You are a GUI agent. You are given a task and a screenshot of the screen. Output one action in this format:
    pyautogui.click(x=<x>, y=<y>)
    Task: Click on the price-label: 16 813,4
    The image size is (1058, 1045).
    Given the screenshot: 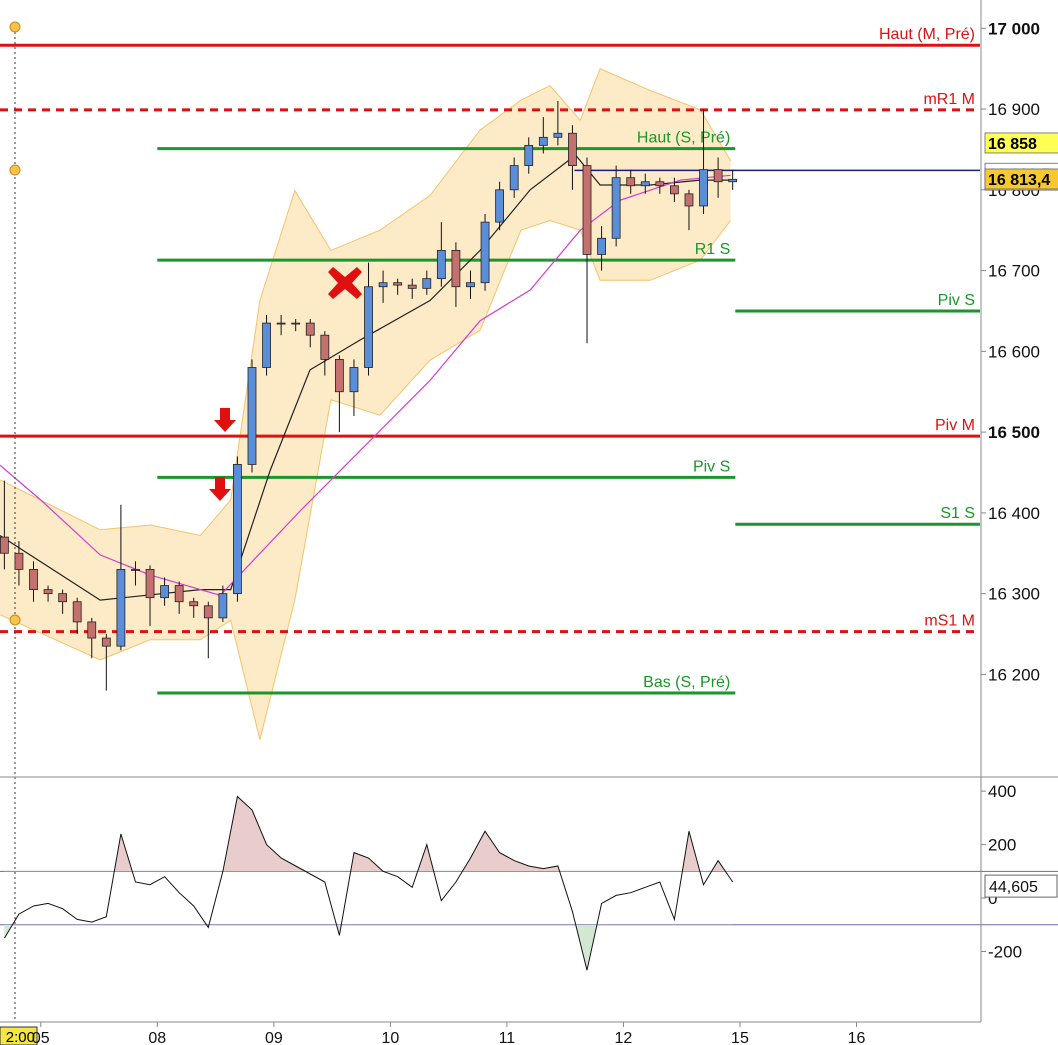 What is the action you would take?
    pyautogui.click(x=1019, y=180)
    